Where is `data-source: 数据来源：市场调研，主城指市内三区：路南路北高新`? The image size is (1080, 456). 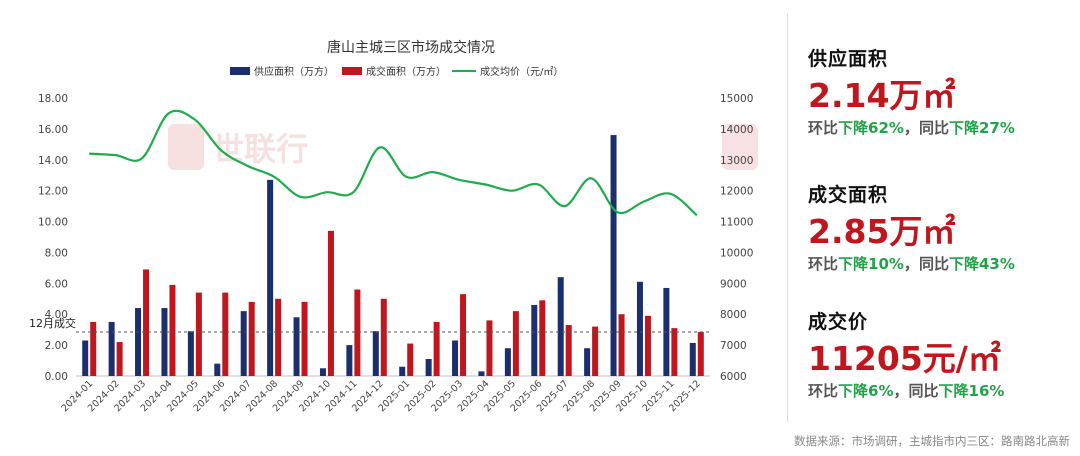 data-source: 数据来源：市场调研，主城指市内三区：路南路北高新 is located at coordinates (932, 441).